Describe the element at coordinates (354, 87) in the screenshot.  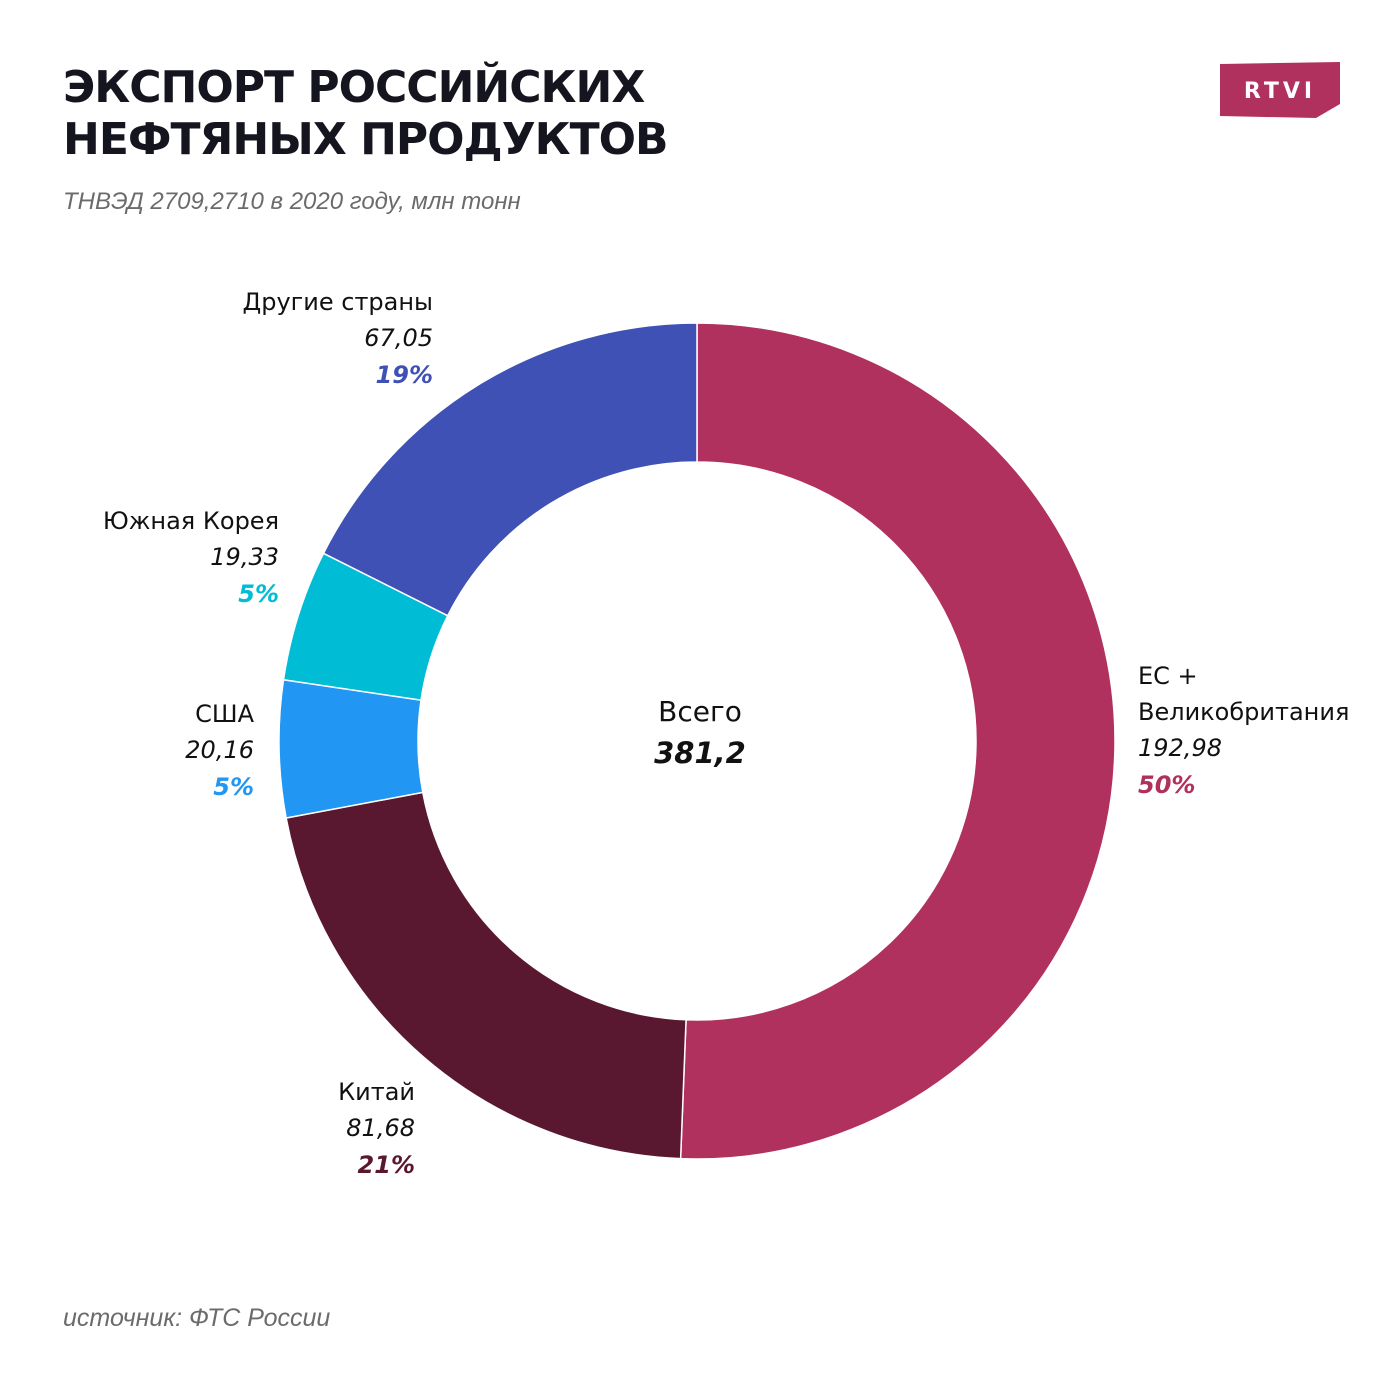
I see `title-line-1: ЭКСПОРТ РОССИЙСКИХ` at that location.